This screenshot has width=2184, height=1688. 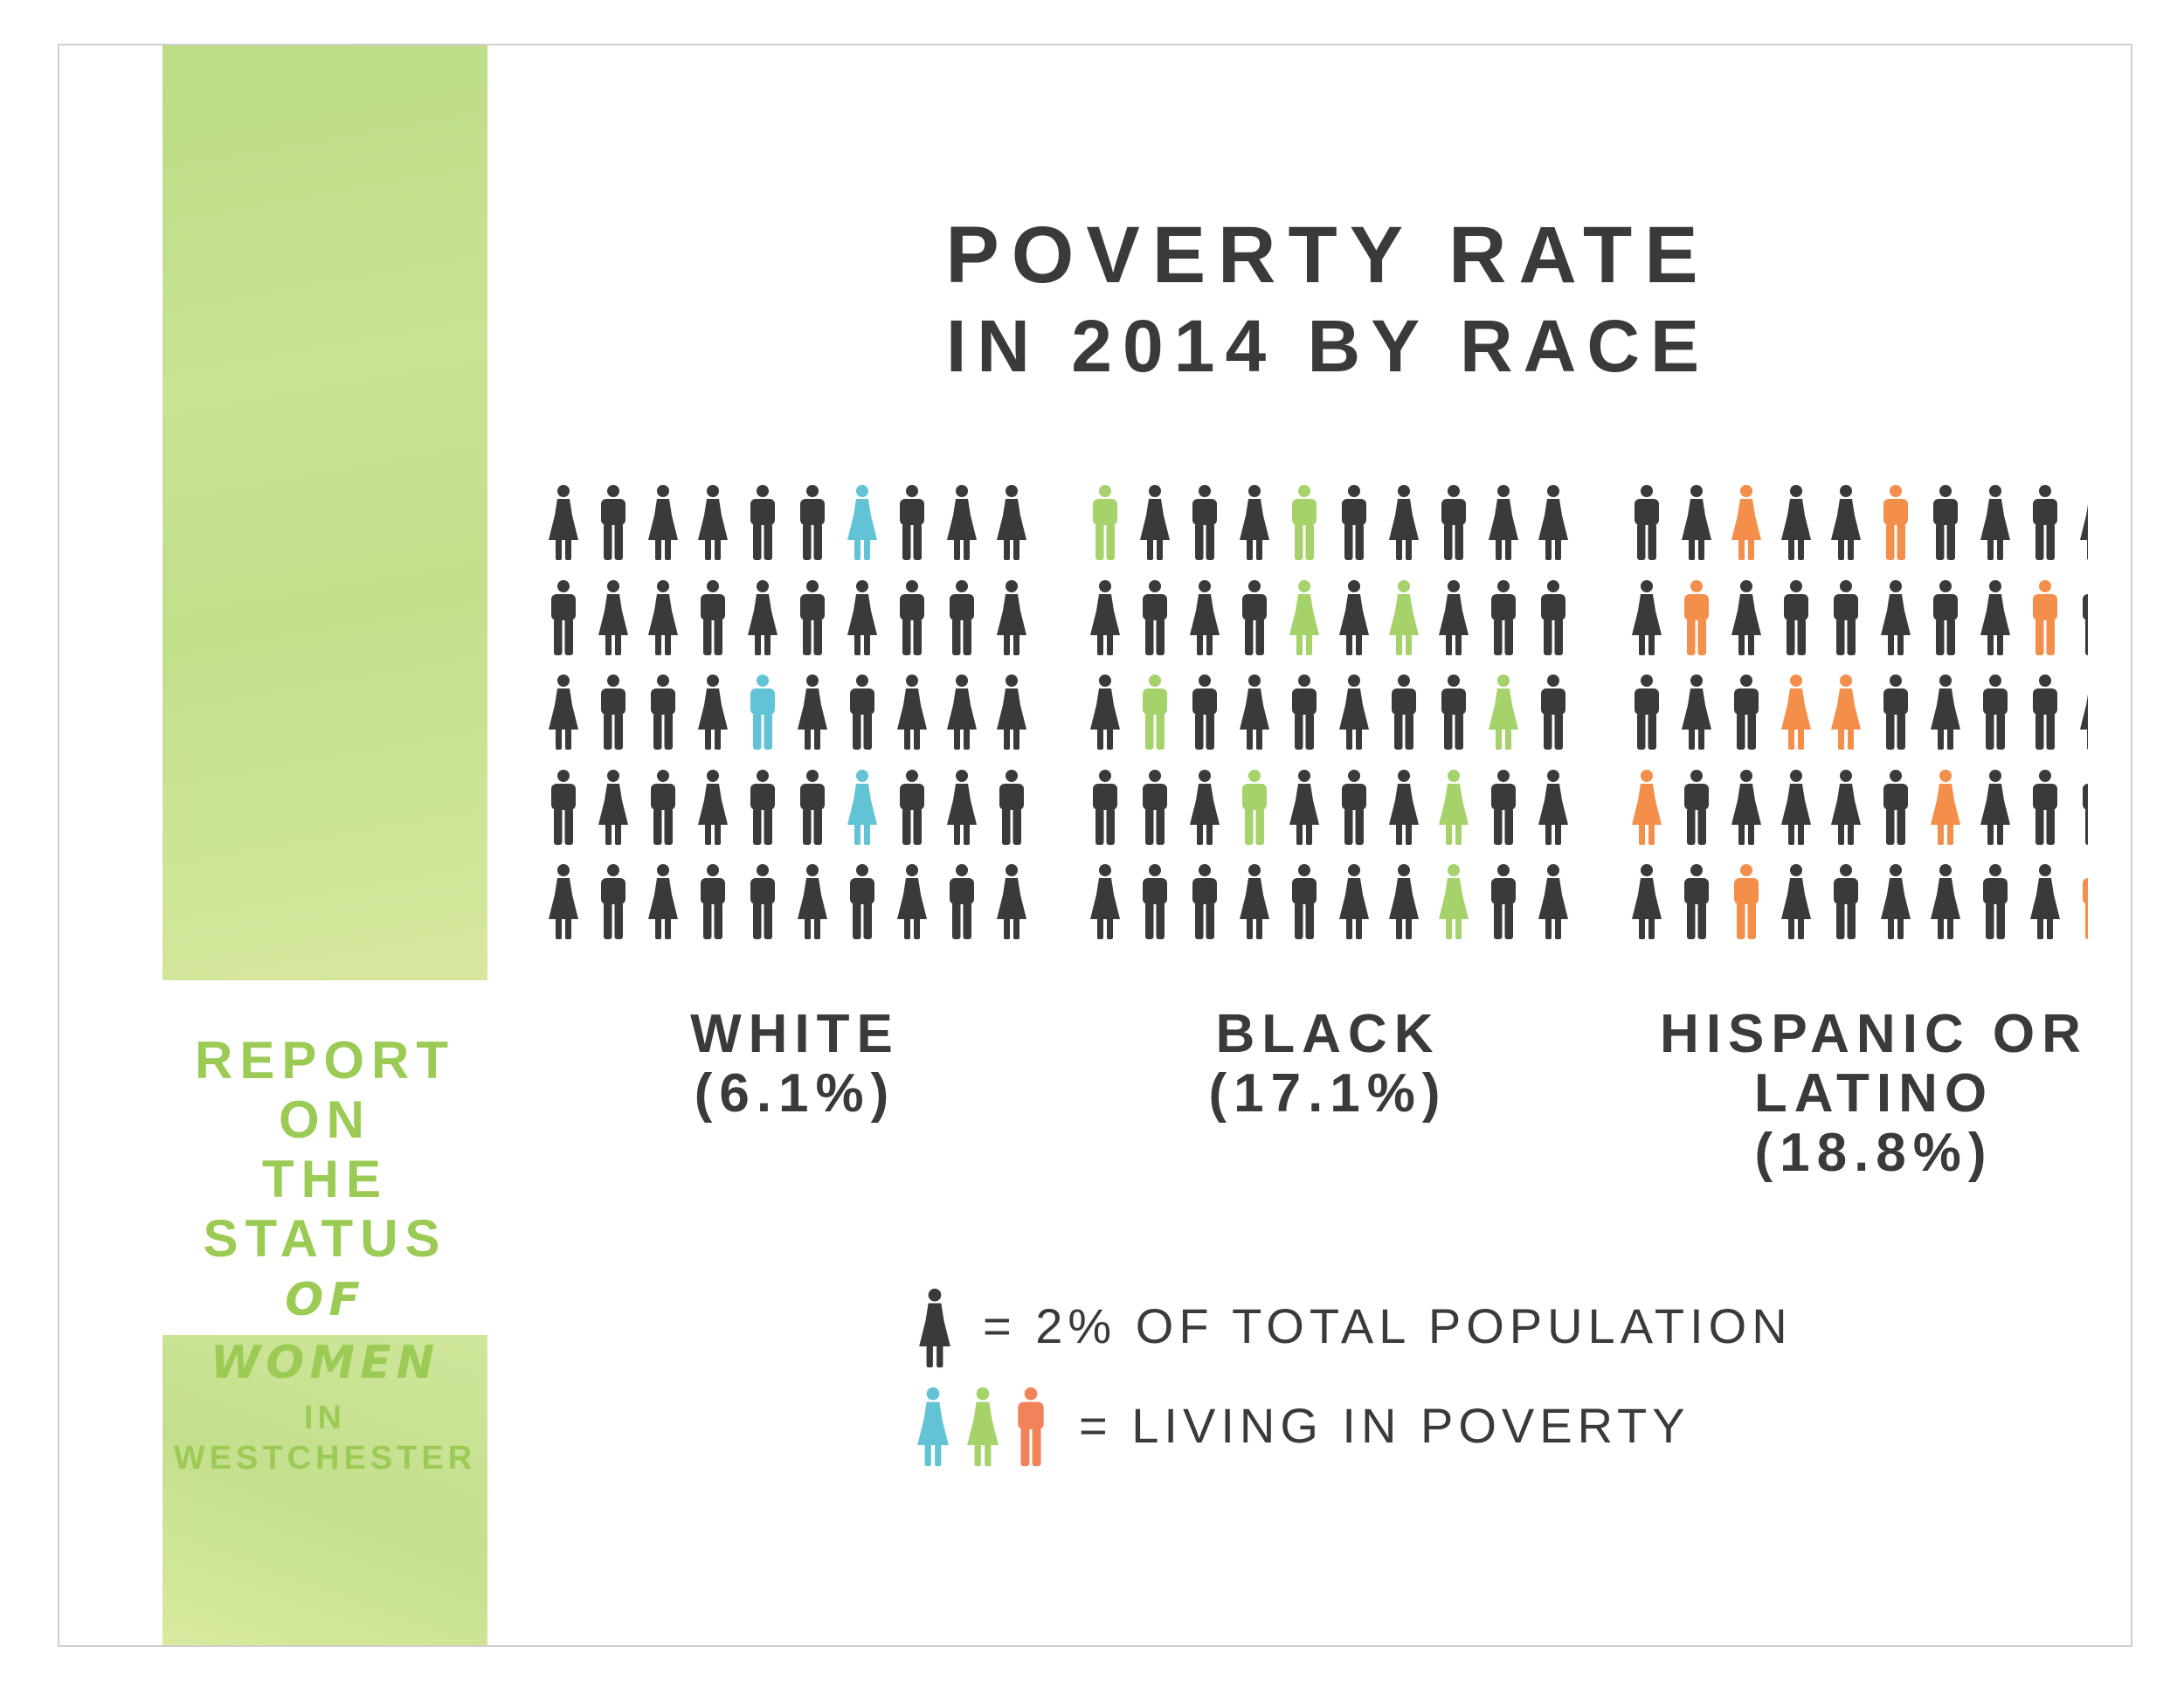 What do you see at coordinates (325, 1331) in the screenshot?
I see `report-title-line3: OF WOMEN` at bounding box center [325, 1331].